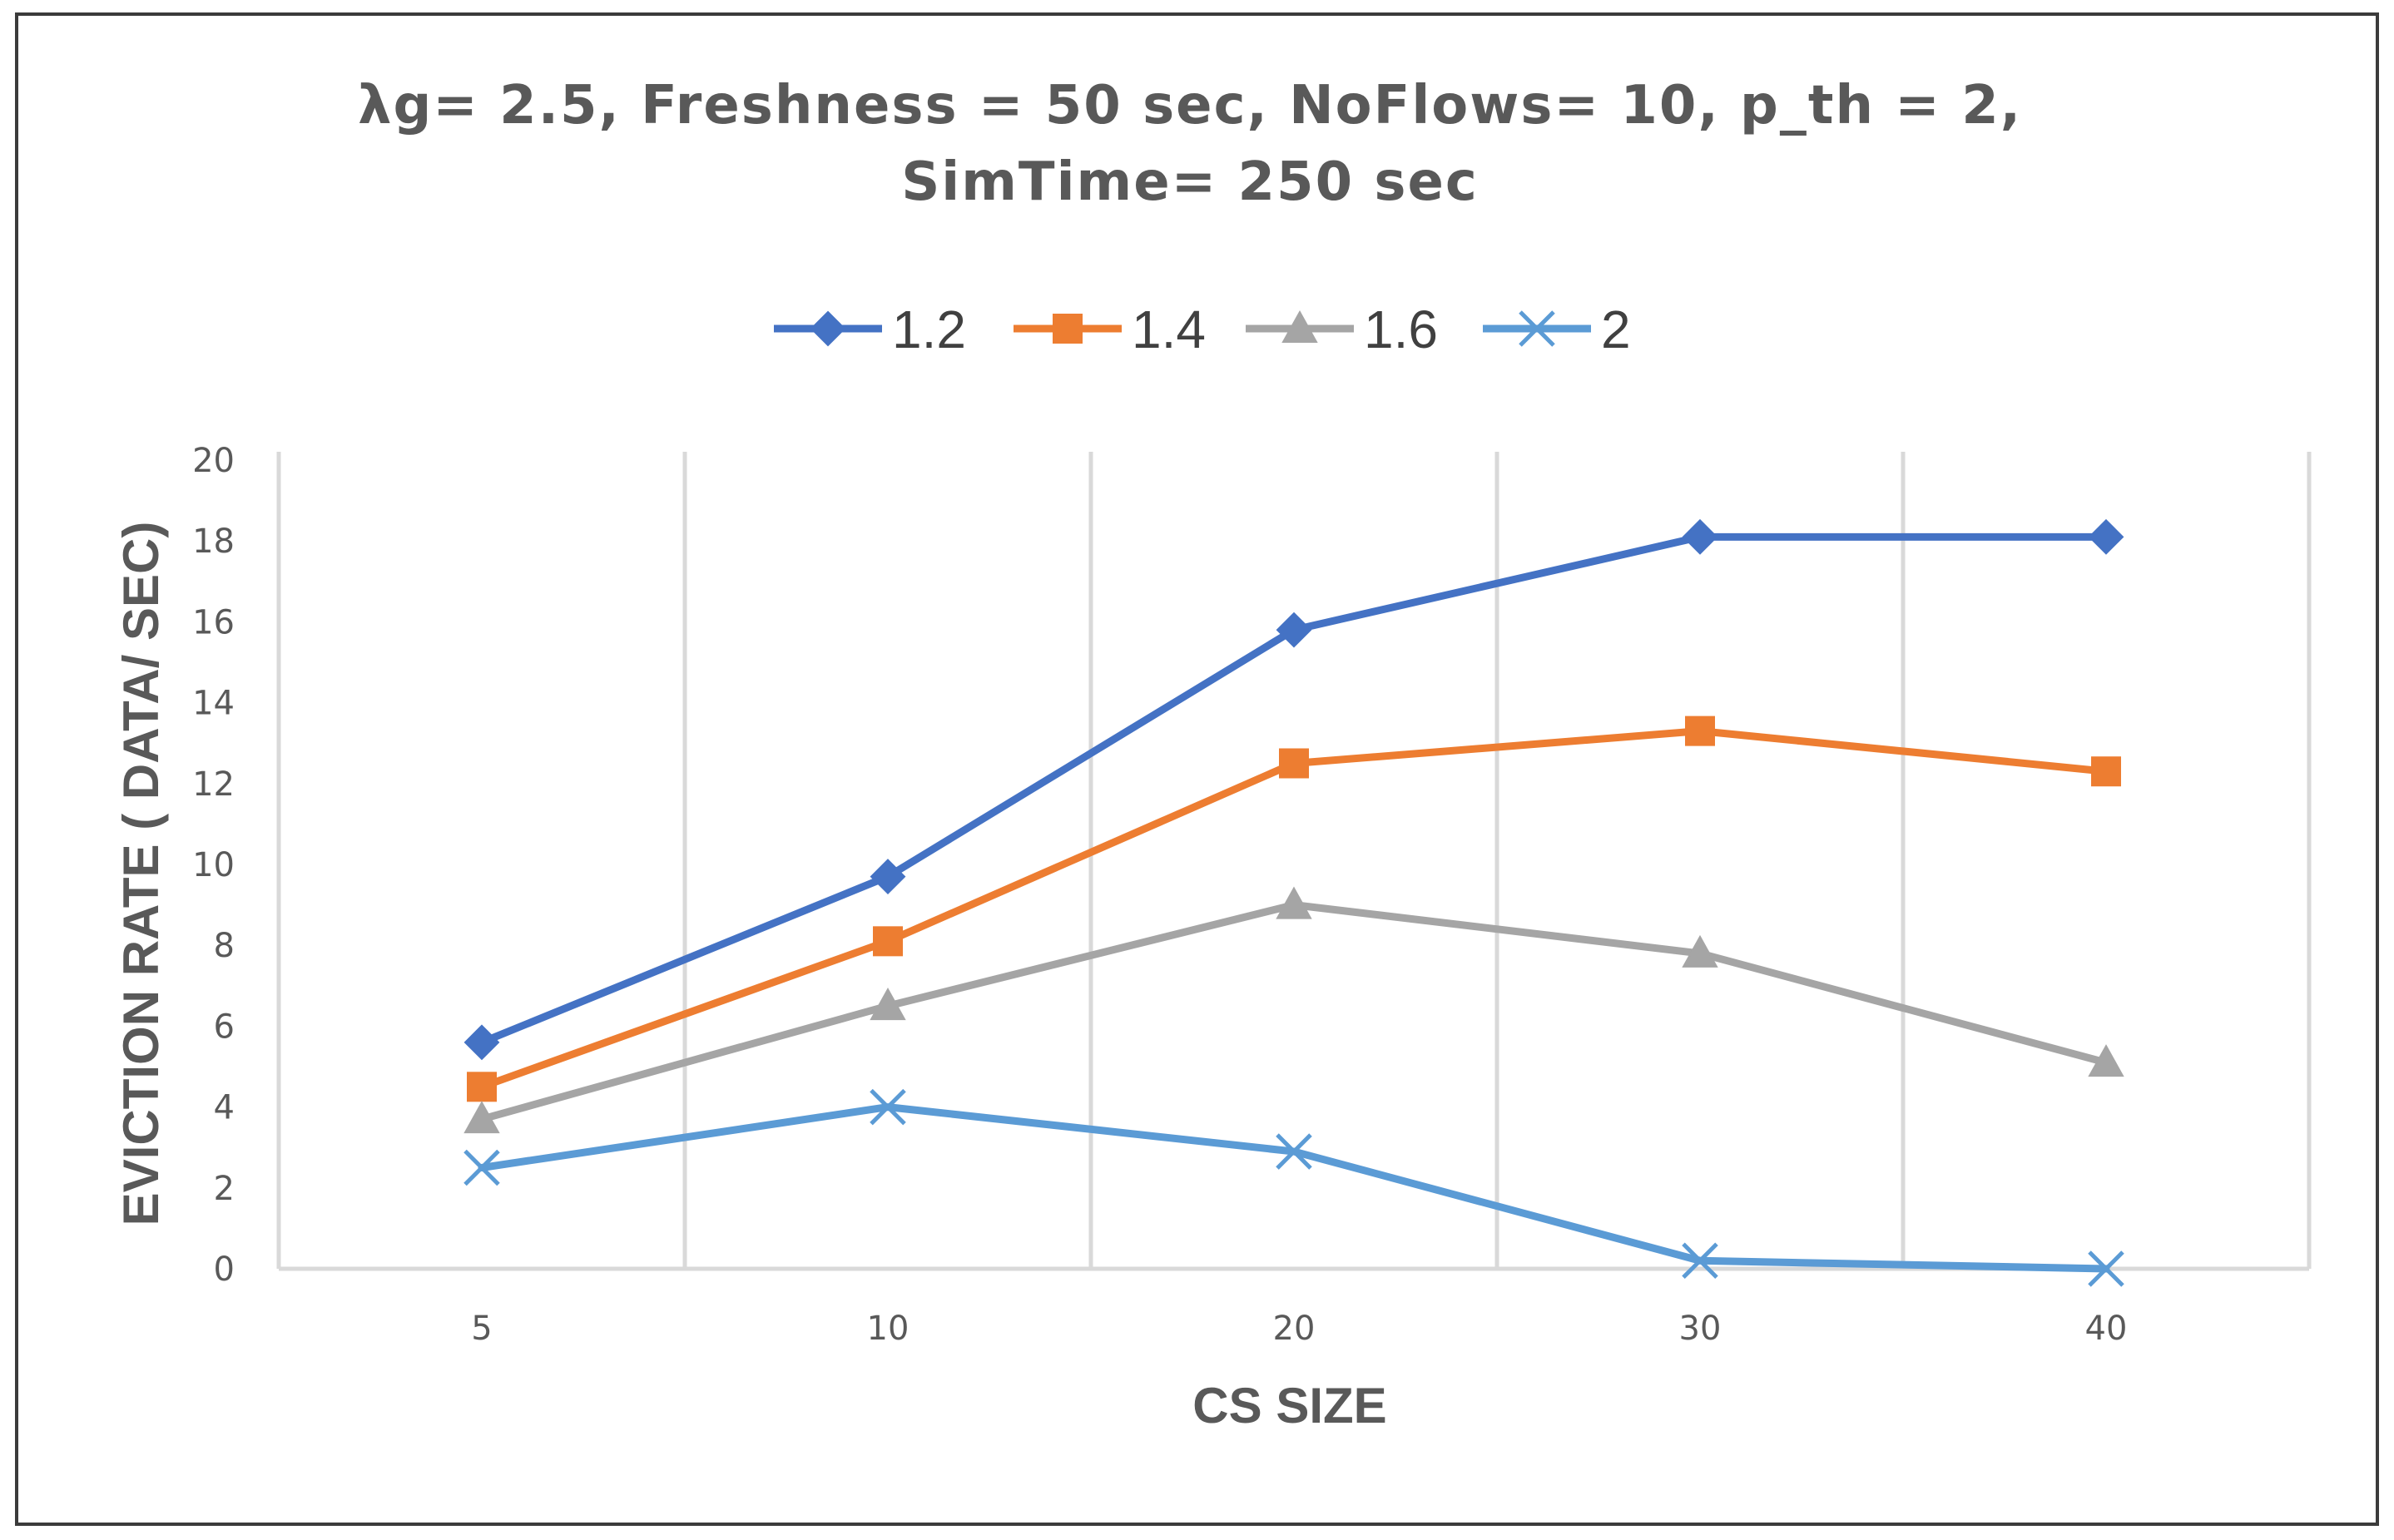  What do you see at coordinates (224, 1189) in the screenshot?
I see `y-tick-label: 2` at bounding box center [224, 1189].